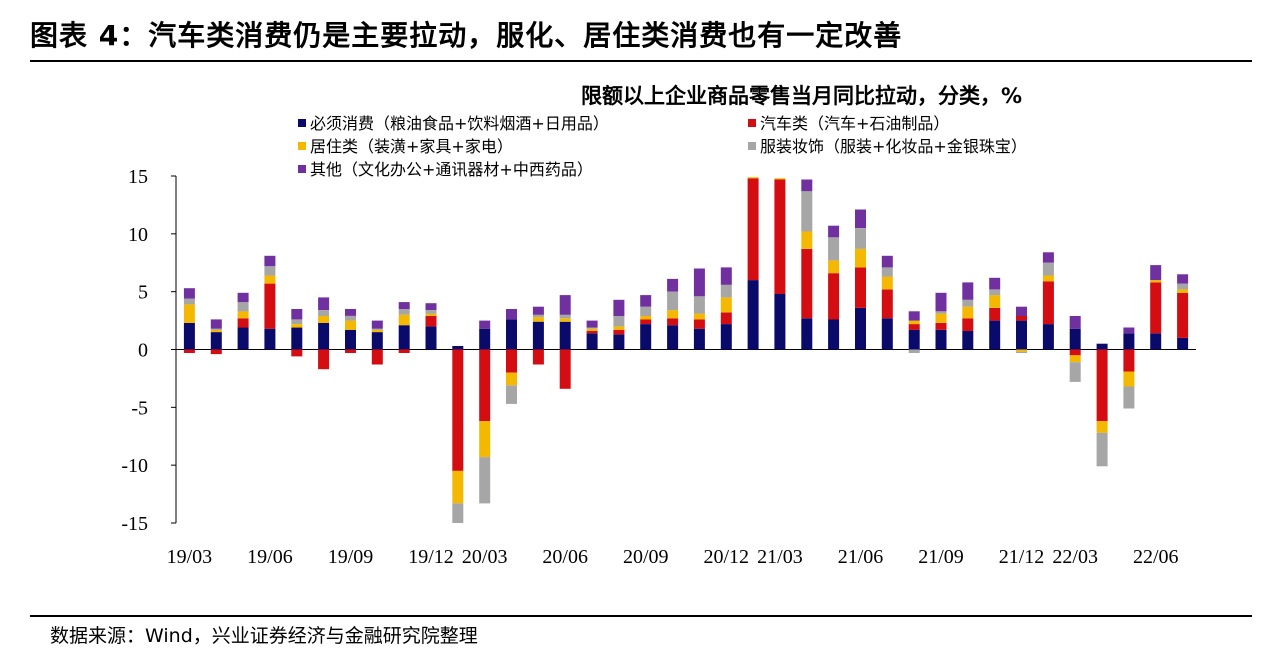  I want to click on y-tick-label: 15, so click(138, 177).